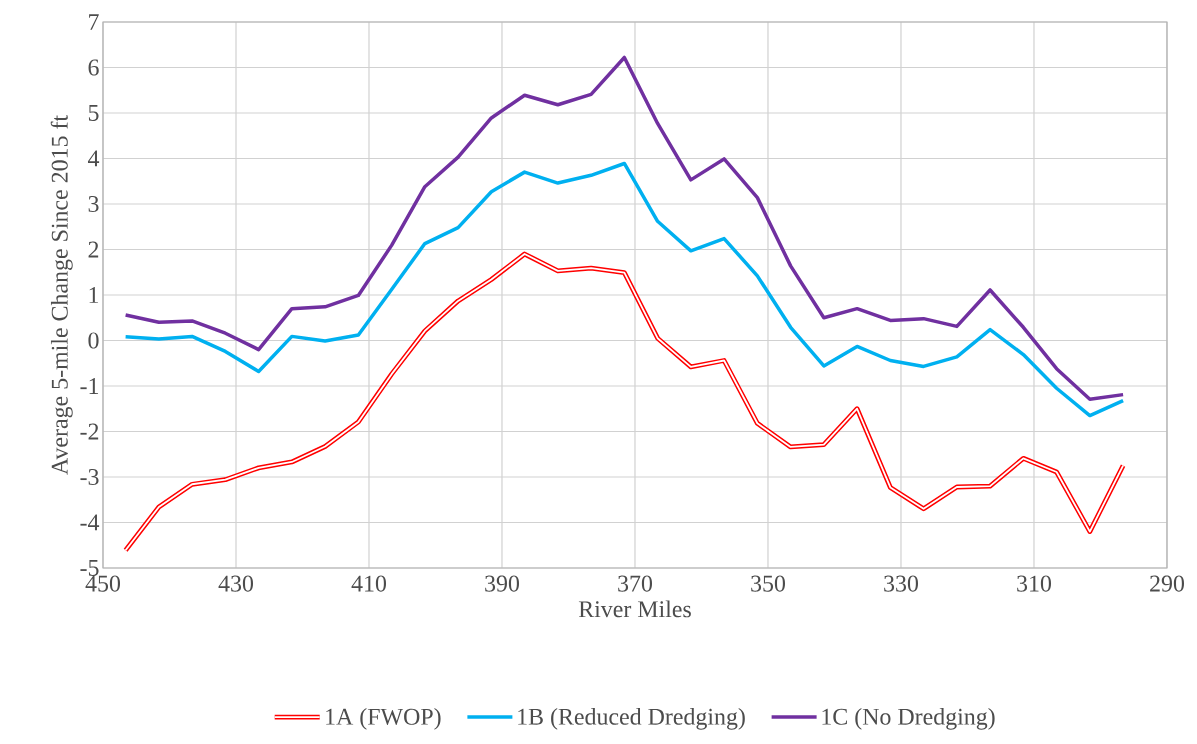  What do you see at coordinates (61, 295) in the screenshot?
I see `y-axis-title: Average 5-mile Change Since 2015 ft` at bounding box center [61, 295].